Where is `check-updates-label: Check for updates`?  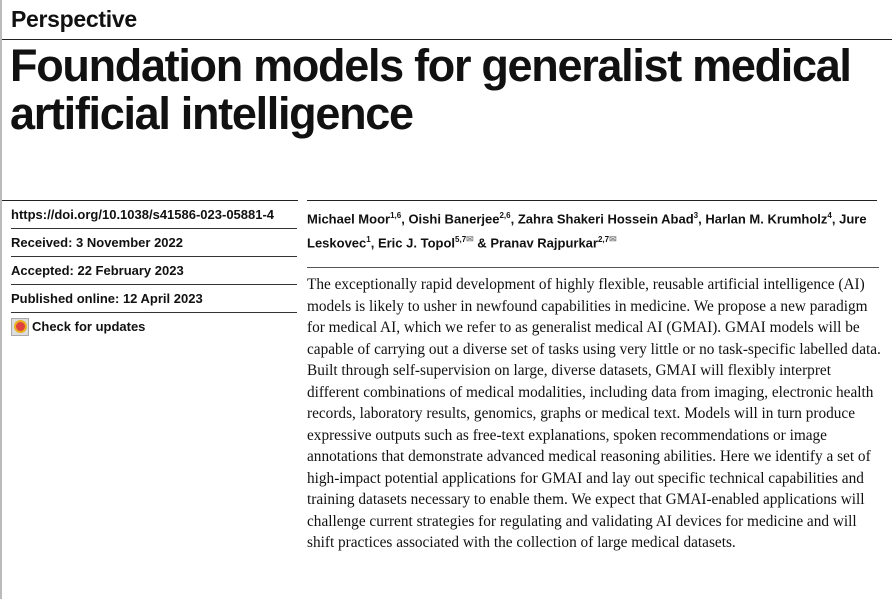
check-updates-label: Check for updates is located at coordinates (89, 326).